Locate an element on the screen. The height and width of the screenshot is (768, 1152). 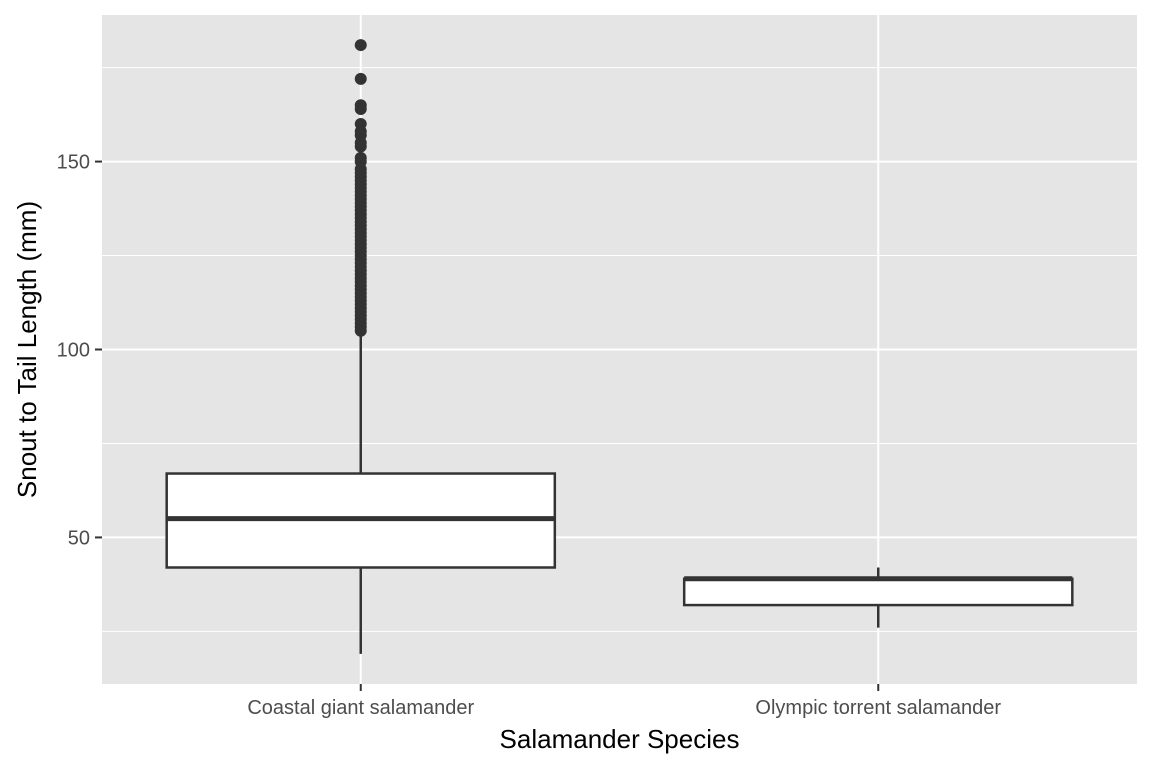
x-axis-title: Salamander Species is located at coordinates (620, 739).